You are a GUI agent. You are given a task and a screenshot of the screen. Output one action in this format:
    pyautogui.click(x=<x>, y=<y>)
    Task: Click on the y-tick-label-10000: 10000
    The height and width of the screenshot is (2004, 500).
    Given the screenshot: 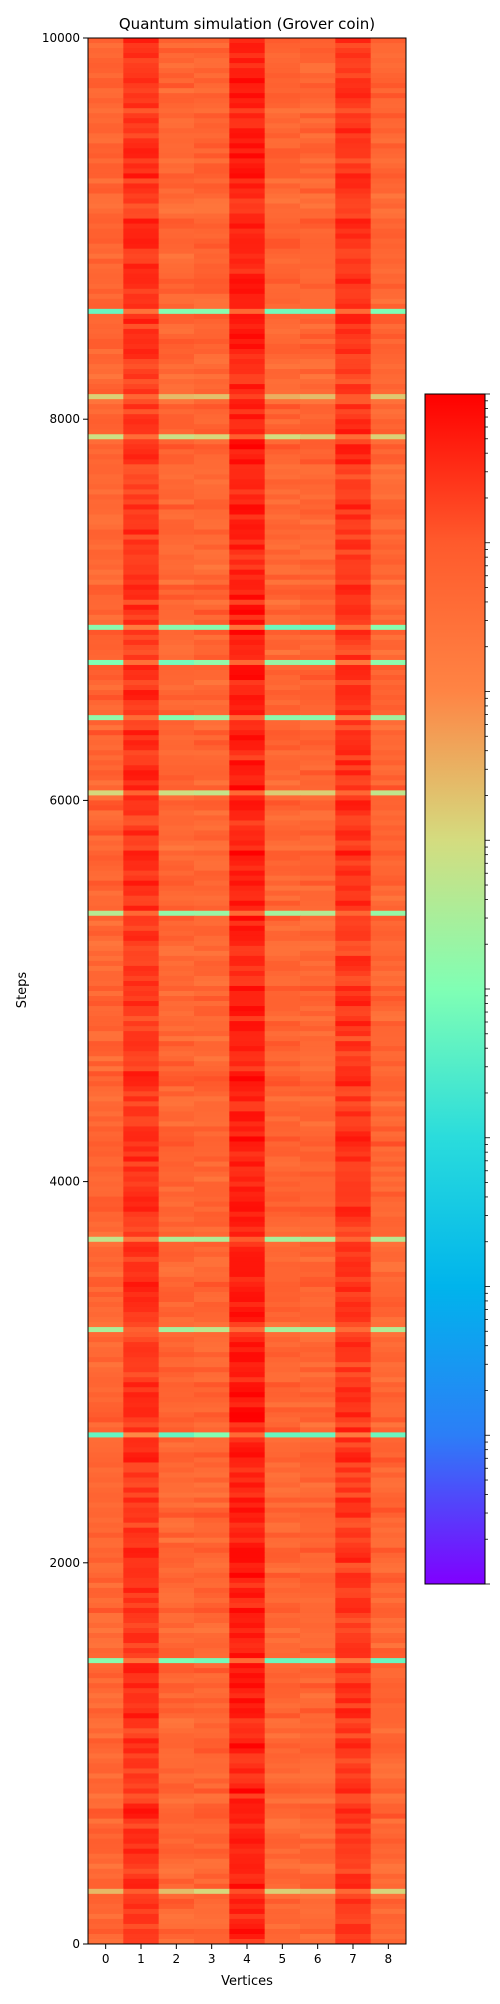 What is the action you would take?
    pyautogui.click(x=61, y=38)
    